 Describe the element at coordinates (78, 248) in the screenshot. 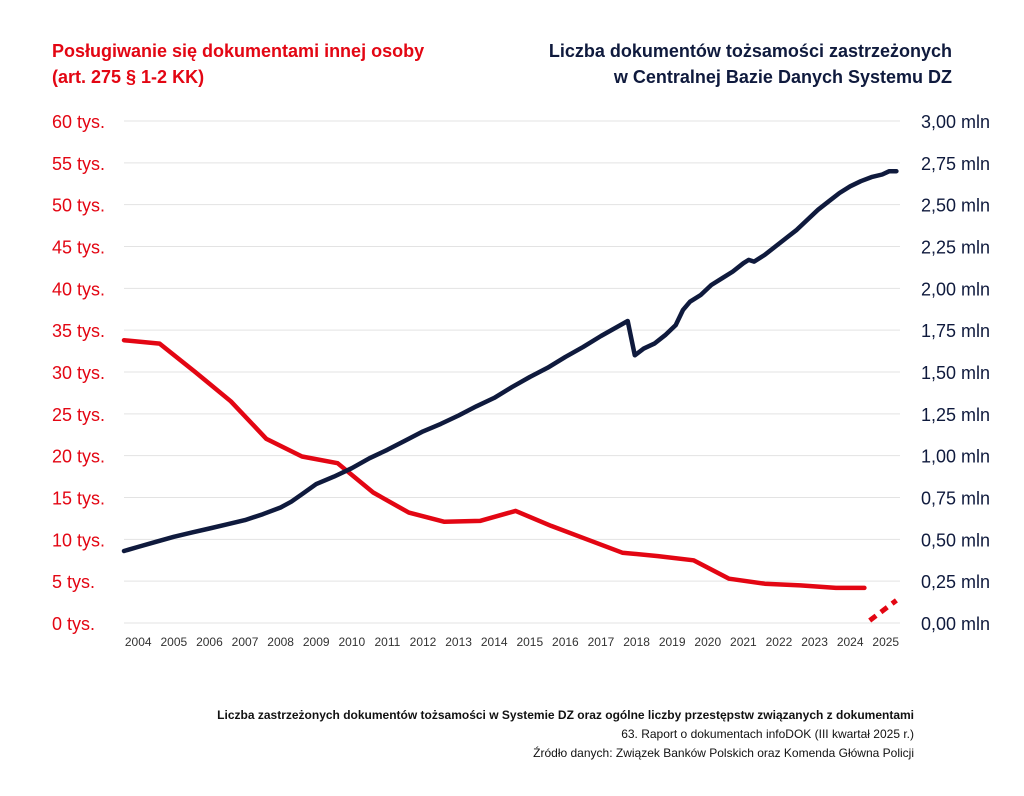

I see `left-axis-tick-label: 45 tys.` at that location.